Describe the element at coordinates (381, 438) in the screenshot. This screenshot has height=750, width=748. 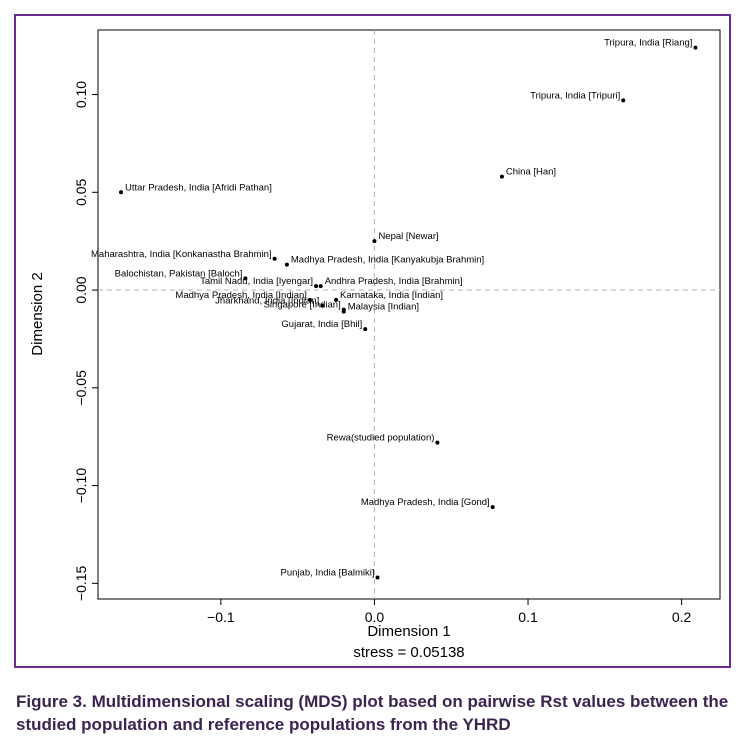
I see `point-label: Rewa(studied population)` at that location.